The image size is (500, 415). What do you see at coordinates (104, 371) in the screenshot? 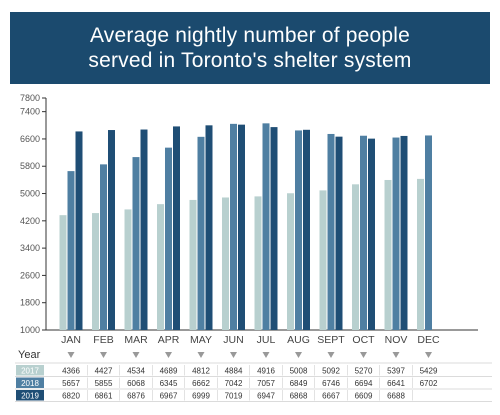
I see `table-cell: 4427` at bounding box center [104, 371].